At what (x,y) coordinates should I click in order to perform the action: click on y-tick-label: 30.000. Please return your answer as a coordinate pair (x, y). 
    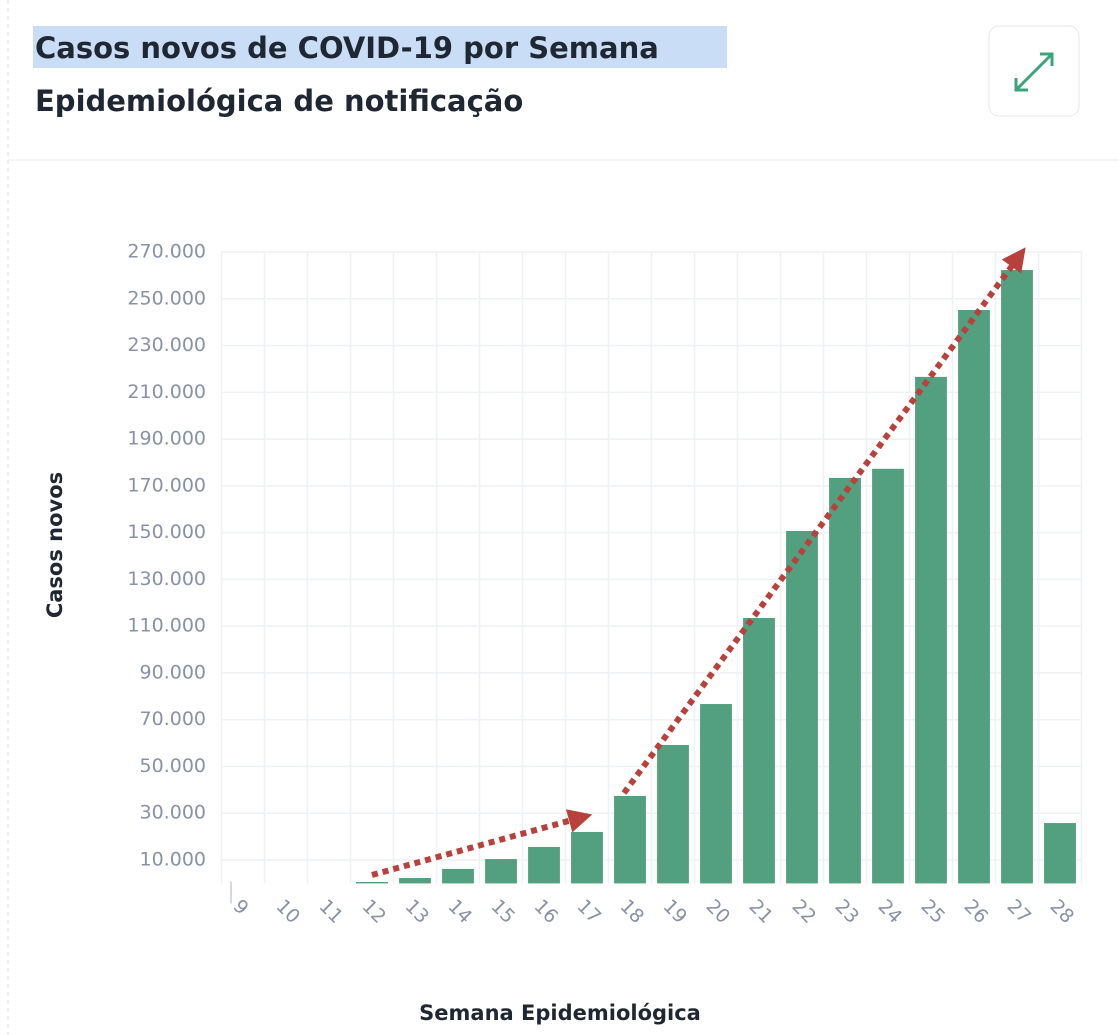
    Looking at the image, I should click on (173, 813).